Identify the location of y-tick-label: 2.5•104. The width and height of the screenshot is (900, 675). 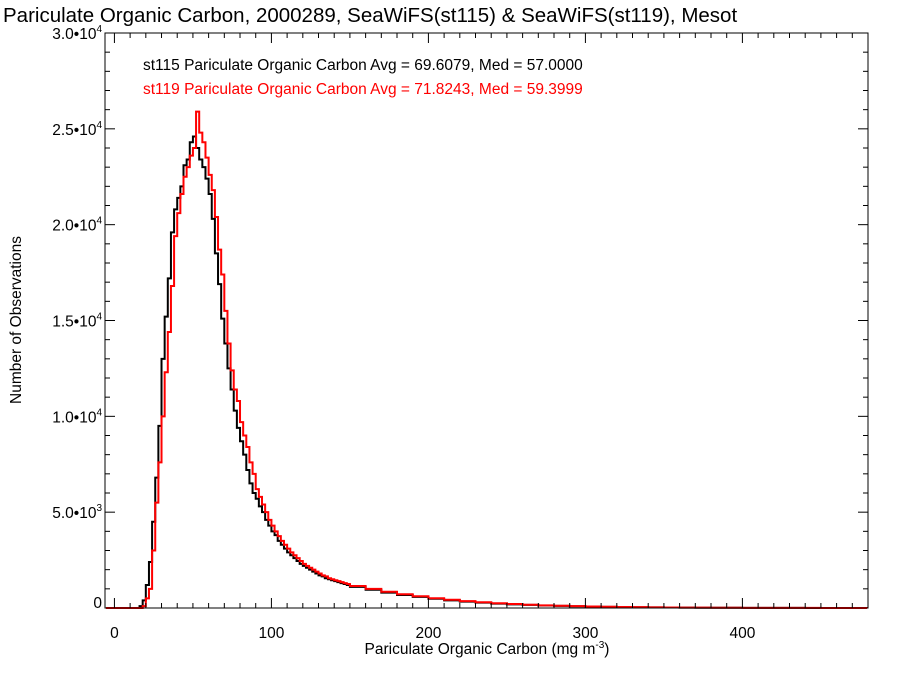
(77, 129).